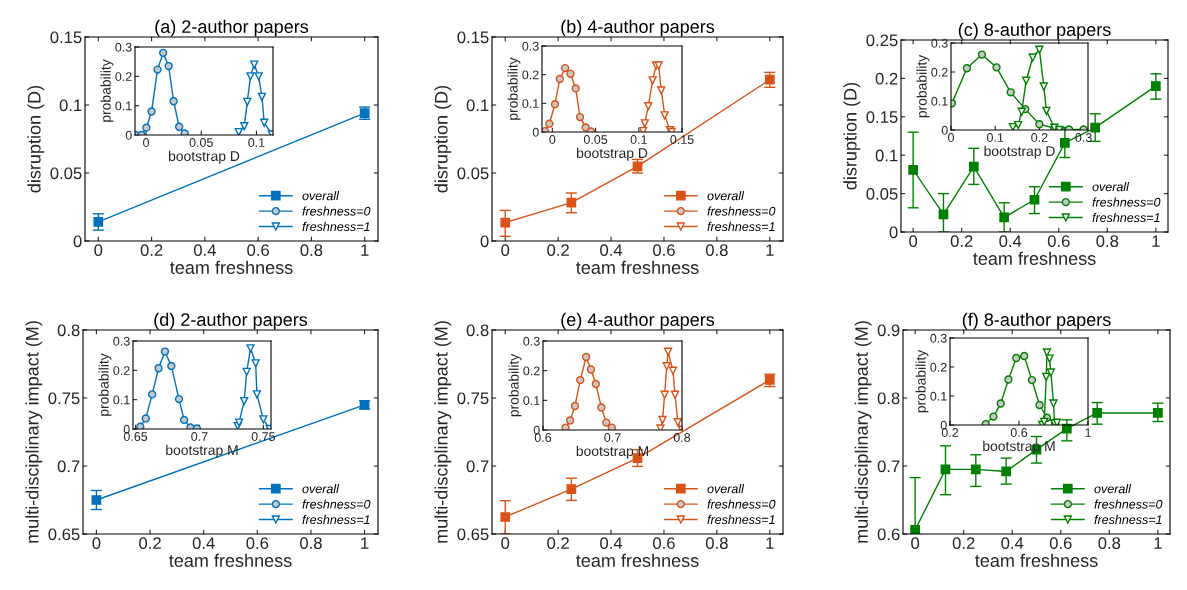  I want to click on chart-title: (b) 4-author papers, so click(638, 28).